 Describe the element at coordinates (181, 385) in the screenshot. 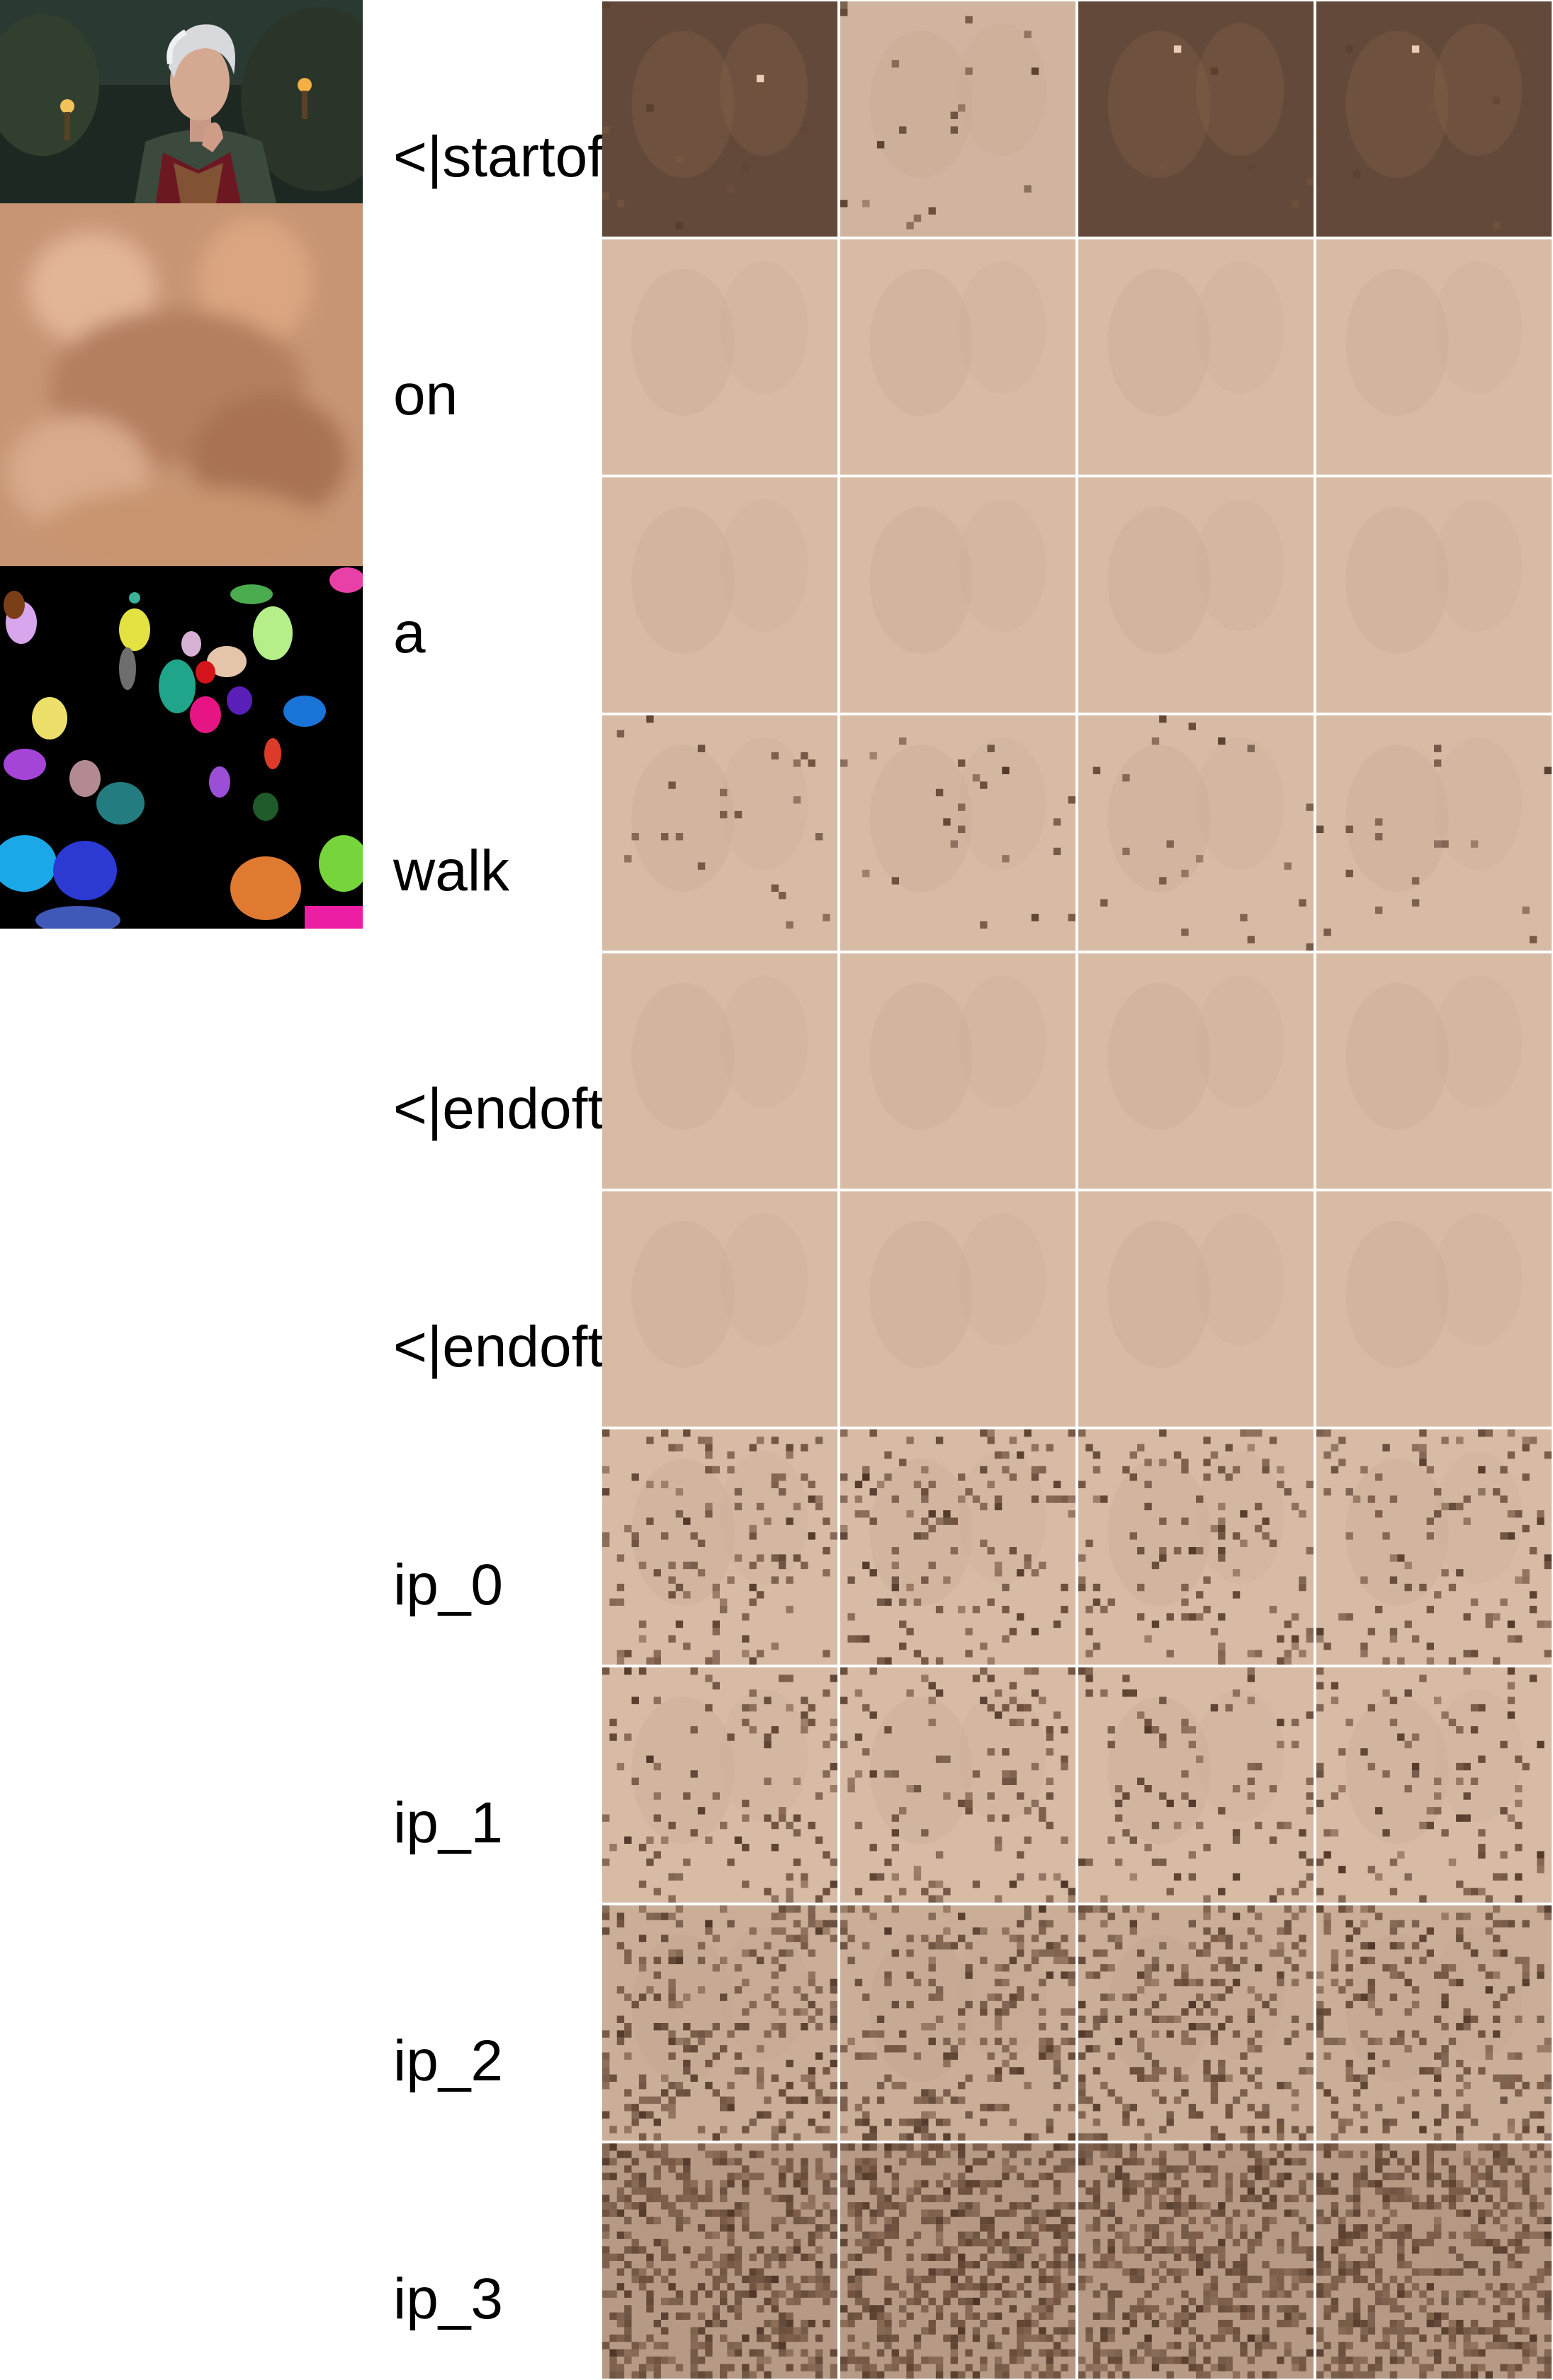

I see `blurred-composite-image` at that location.